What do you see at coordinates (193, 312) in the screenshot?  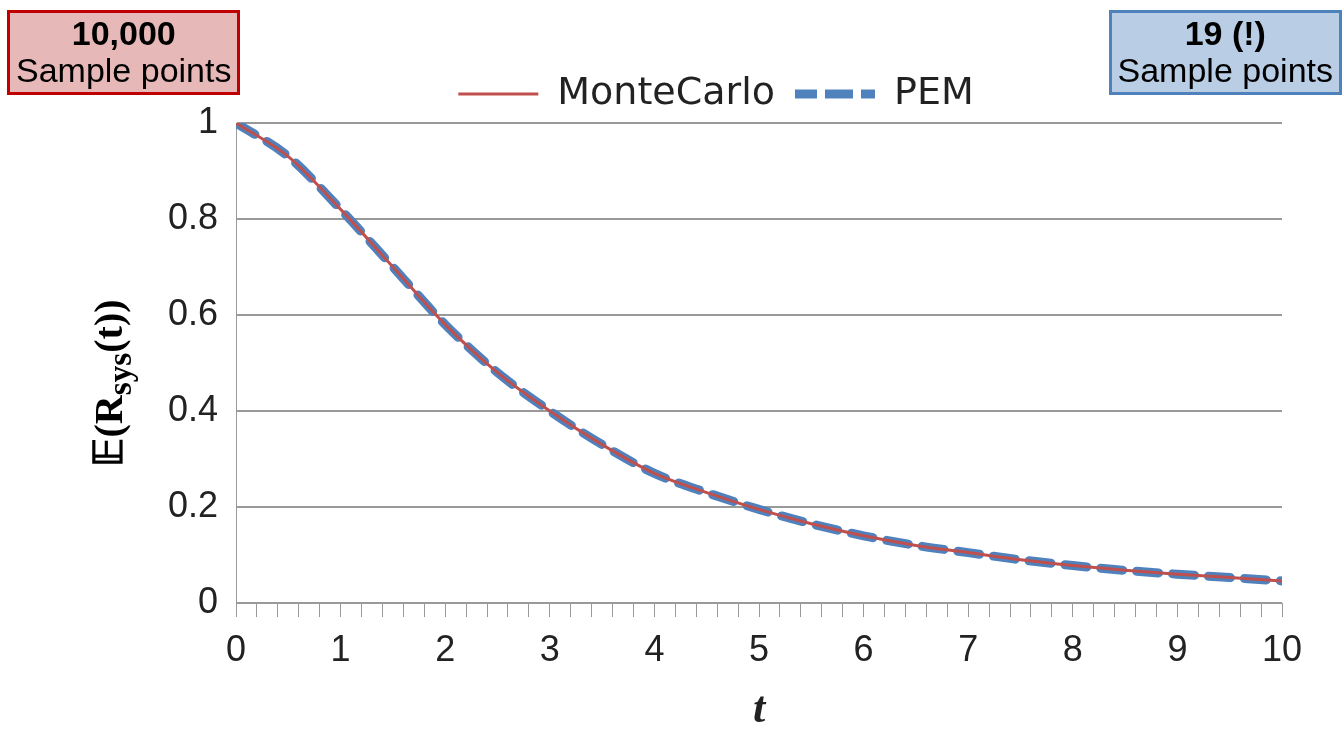 I see `y-tick-label: 0.6` at bounding box center [193, 312].